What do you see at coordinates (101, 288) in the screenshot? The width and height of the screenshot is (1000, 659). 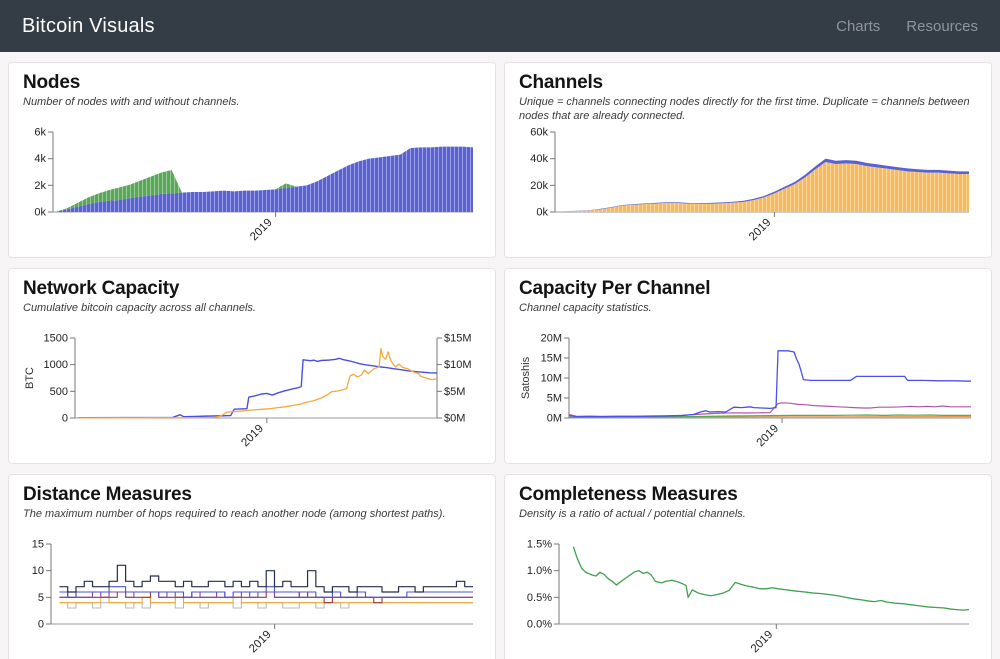 I see `panel-title-network-capacity: Network Capacity` at bounding box center [101, 288].